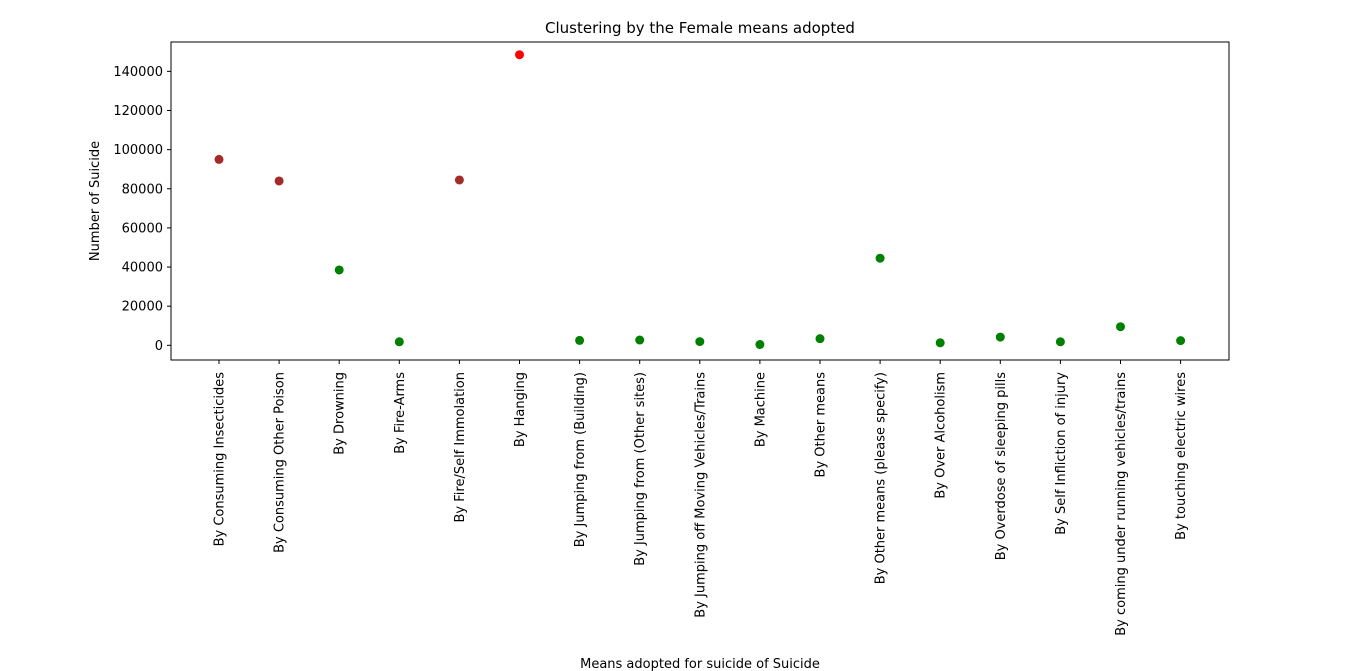  I want to click on x-tick-label: By Hanging, so click(520, 409).